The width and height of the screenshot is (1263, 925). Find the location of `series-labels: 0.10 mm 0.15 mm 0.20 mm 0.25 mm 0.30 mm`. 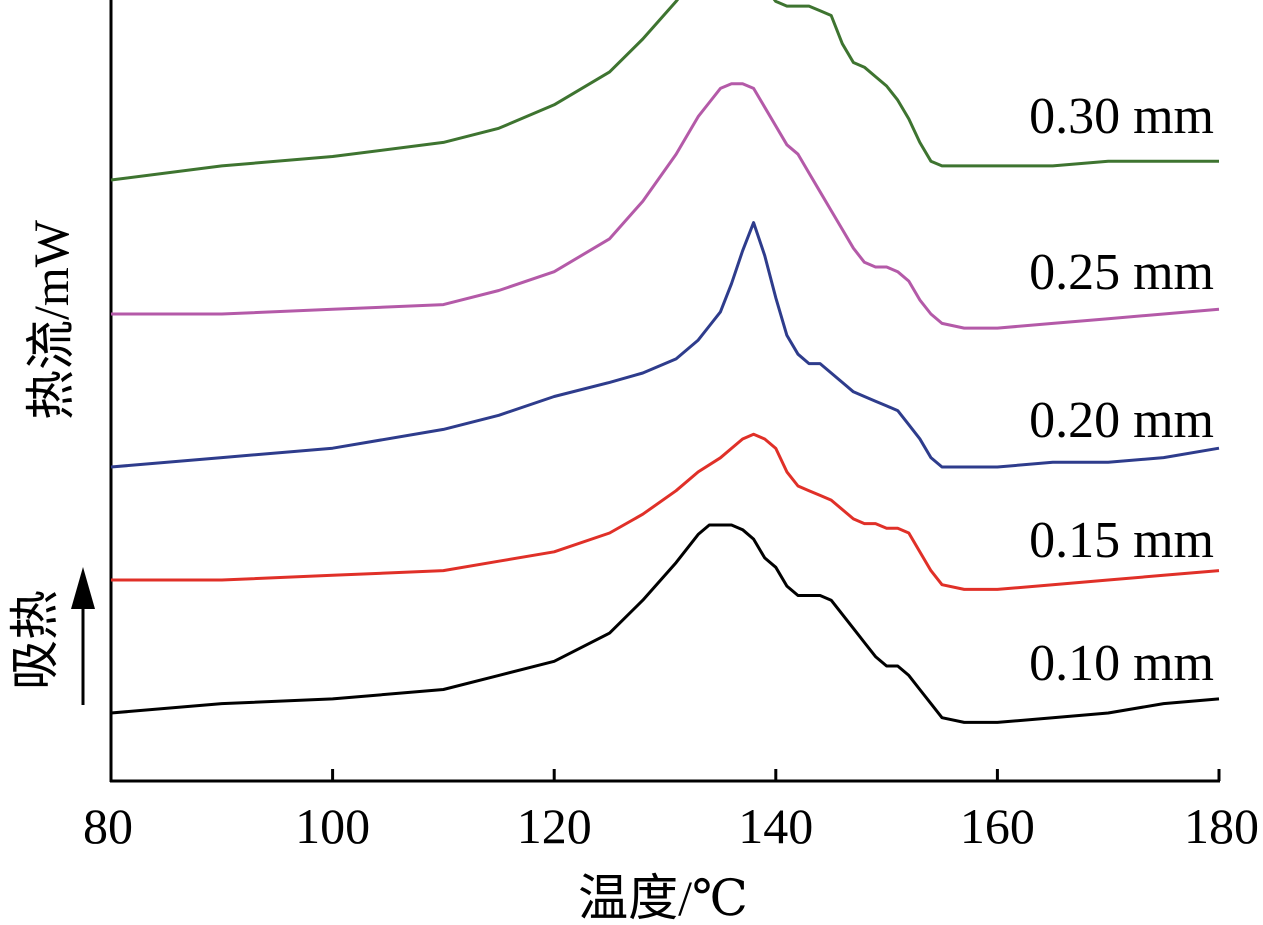

series-labels: 0.10 mm 0.15 mm 0.20 mm 0.25 mm 0.30 mm is located at coordinates (1121, 390).